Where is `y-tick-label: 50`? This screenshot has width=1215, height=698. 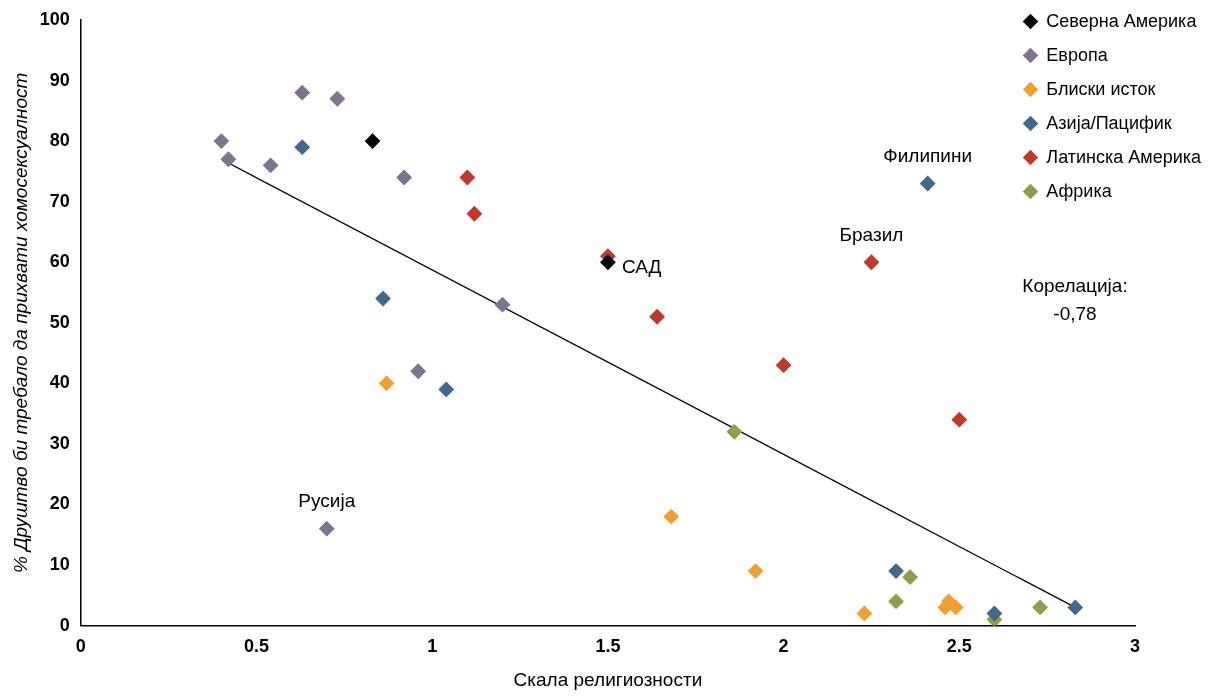 y-tick-label: 50 is located at coordinates (59, 321).